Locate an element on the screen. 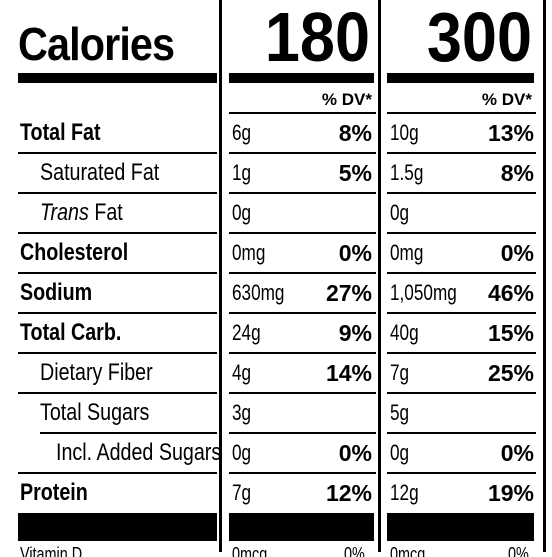 This screenshot has width=552, height=557. container-amount: 7g is located at coordinates (400, 372).